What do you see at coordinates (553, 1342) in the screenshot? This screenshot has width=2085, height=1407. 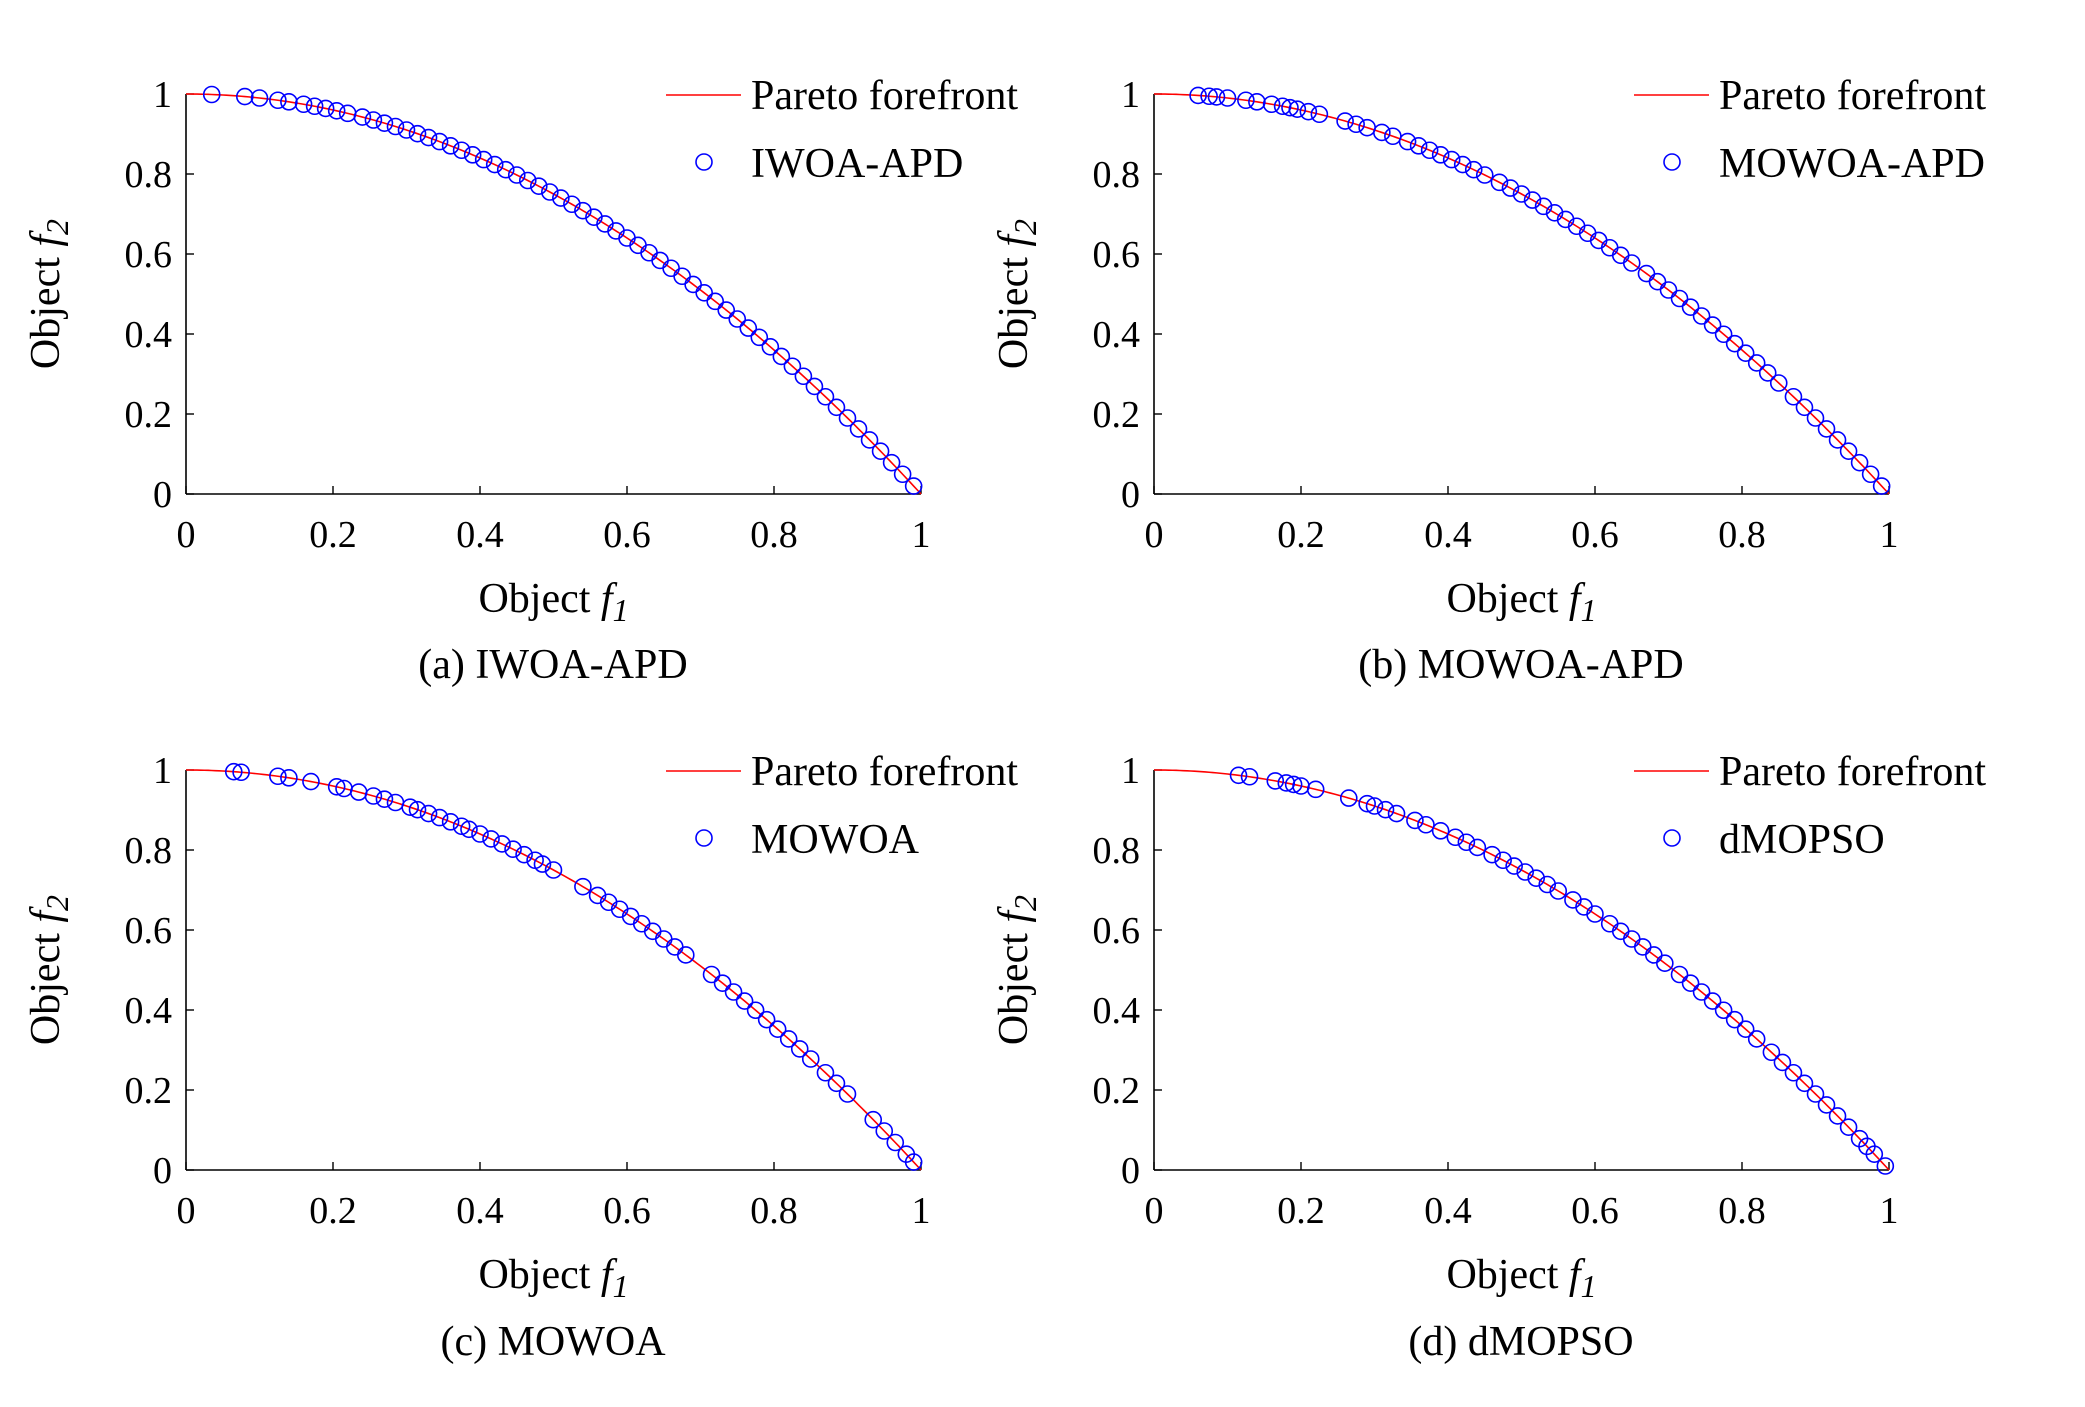 I see `panel-caption: (c) MOWOA` at bounding box center [553, 1342].